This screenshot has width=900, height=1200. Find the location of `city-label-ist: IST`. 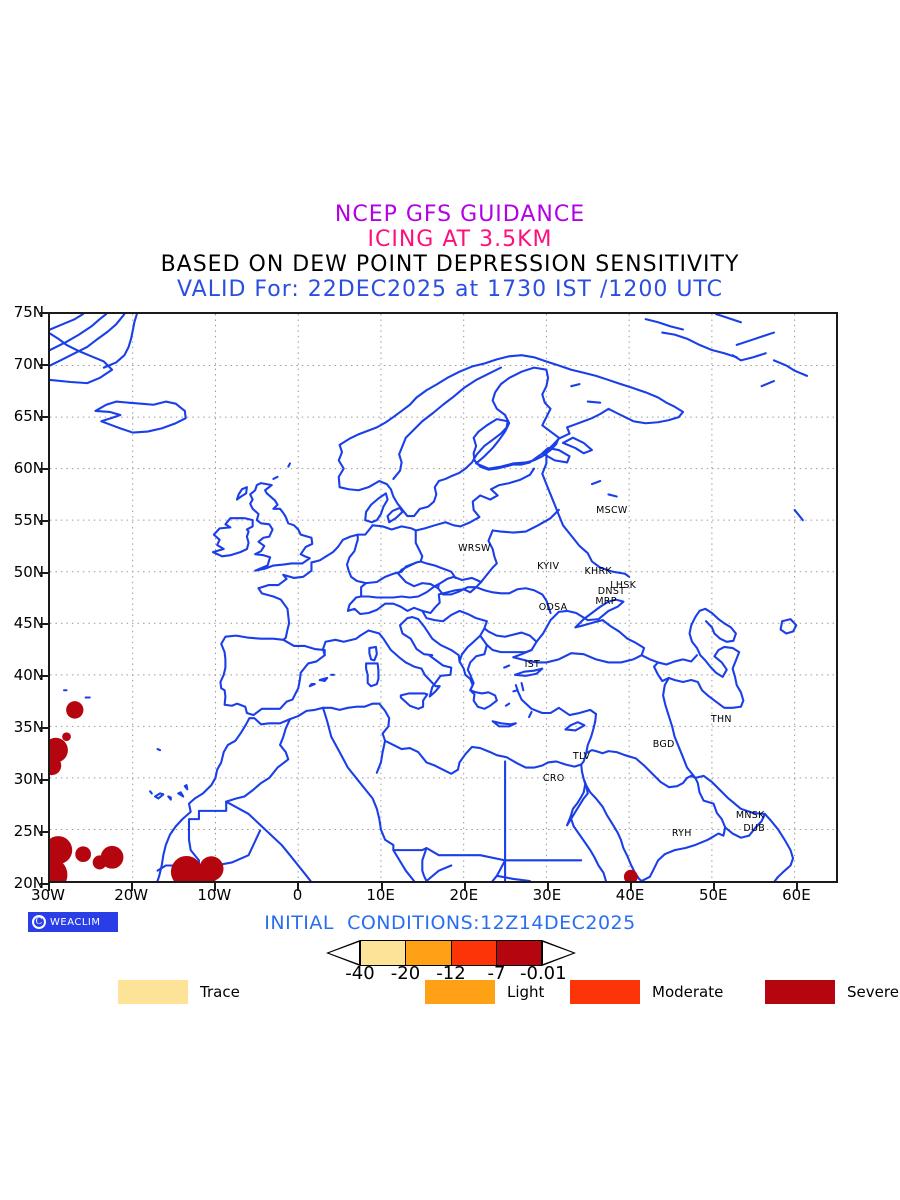

city-label-ist: IST is located at coordinates (532, 664).